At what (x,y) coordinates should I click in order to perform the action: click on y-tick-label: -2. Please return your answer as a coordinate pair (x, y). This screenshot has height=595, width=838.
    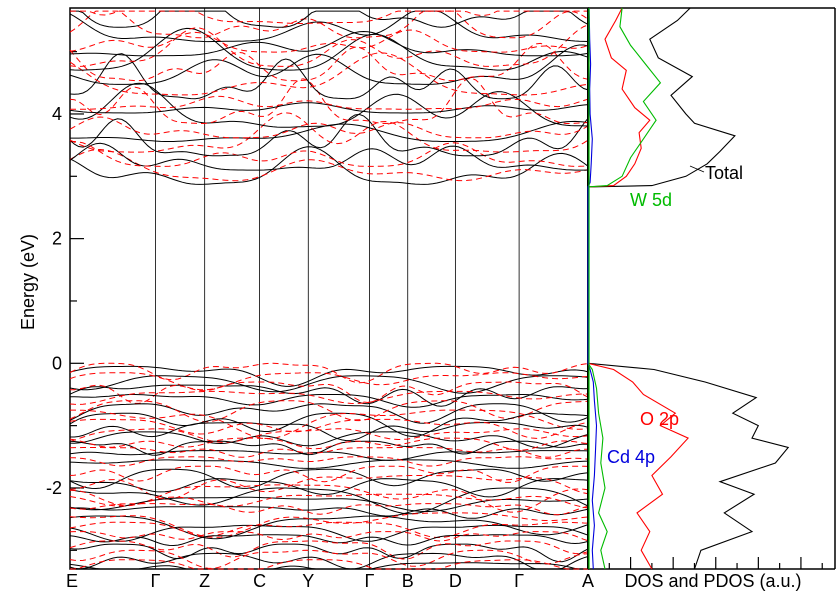
    Looking at the image, I should click on (54, 488).